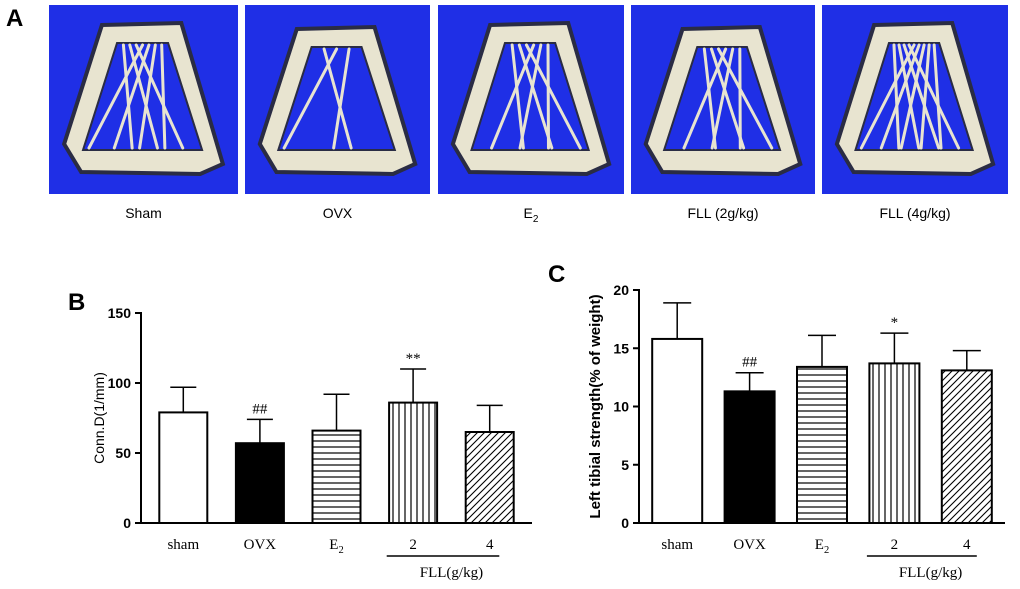 This screenshot has width=1020, height=589. I want to click on panel-b-letter: B, so click(76, 302).